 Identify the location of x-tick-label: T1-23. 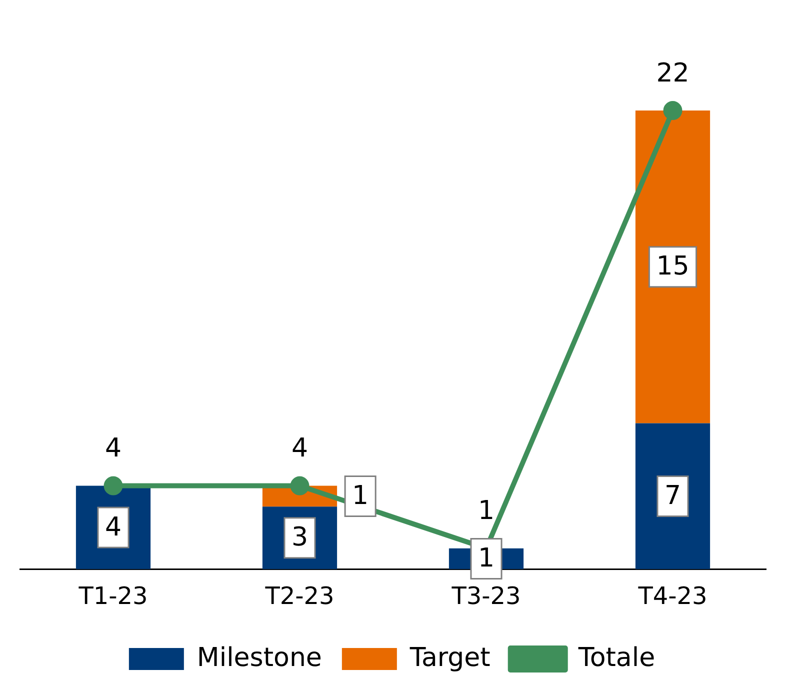
(113, 596).